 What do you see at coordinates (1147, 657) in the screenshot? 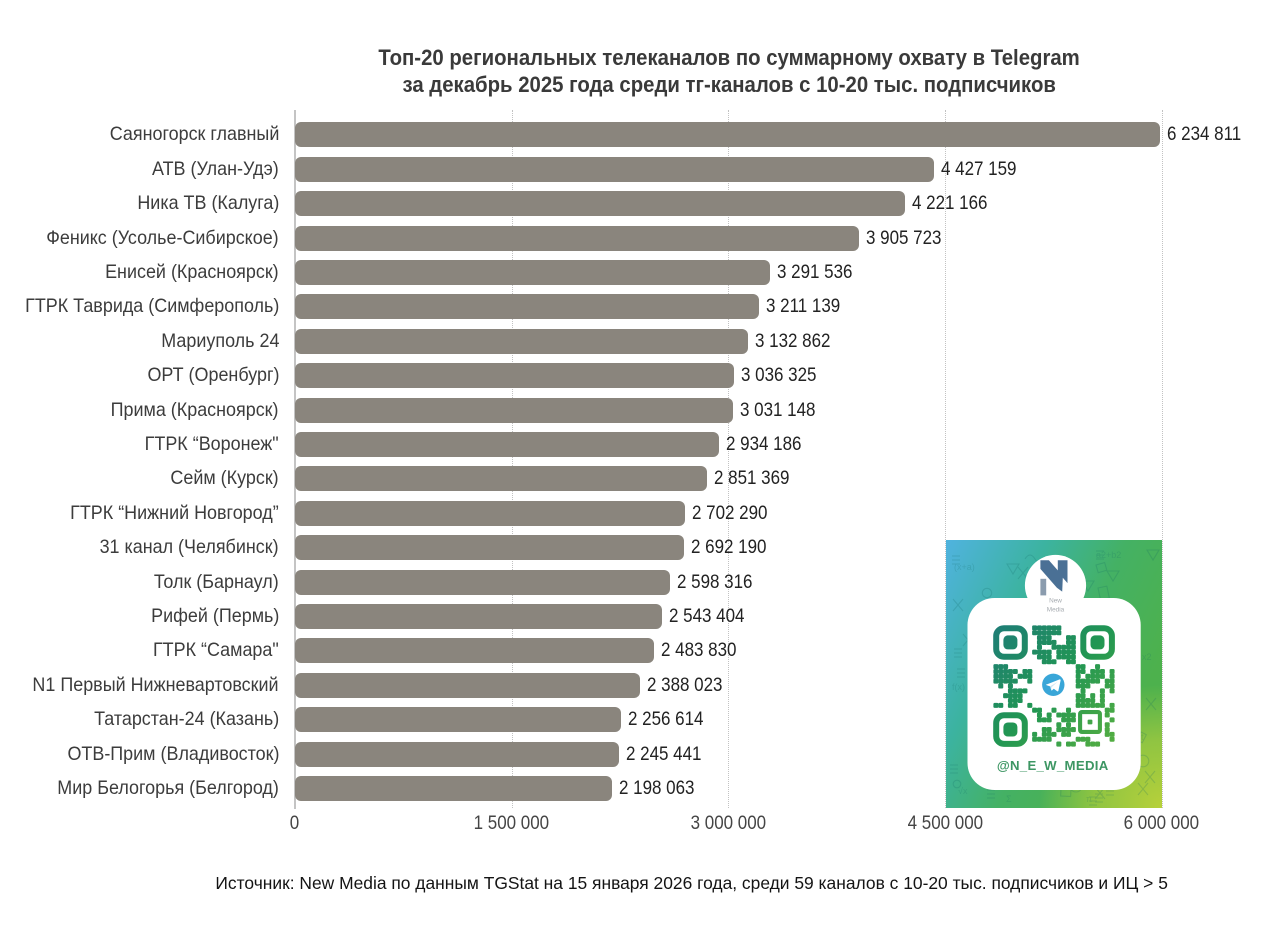
I see `svg-text: x2` at bounding box center [1147, 657].